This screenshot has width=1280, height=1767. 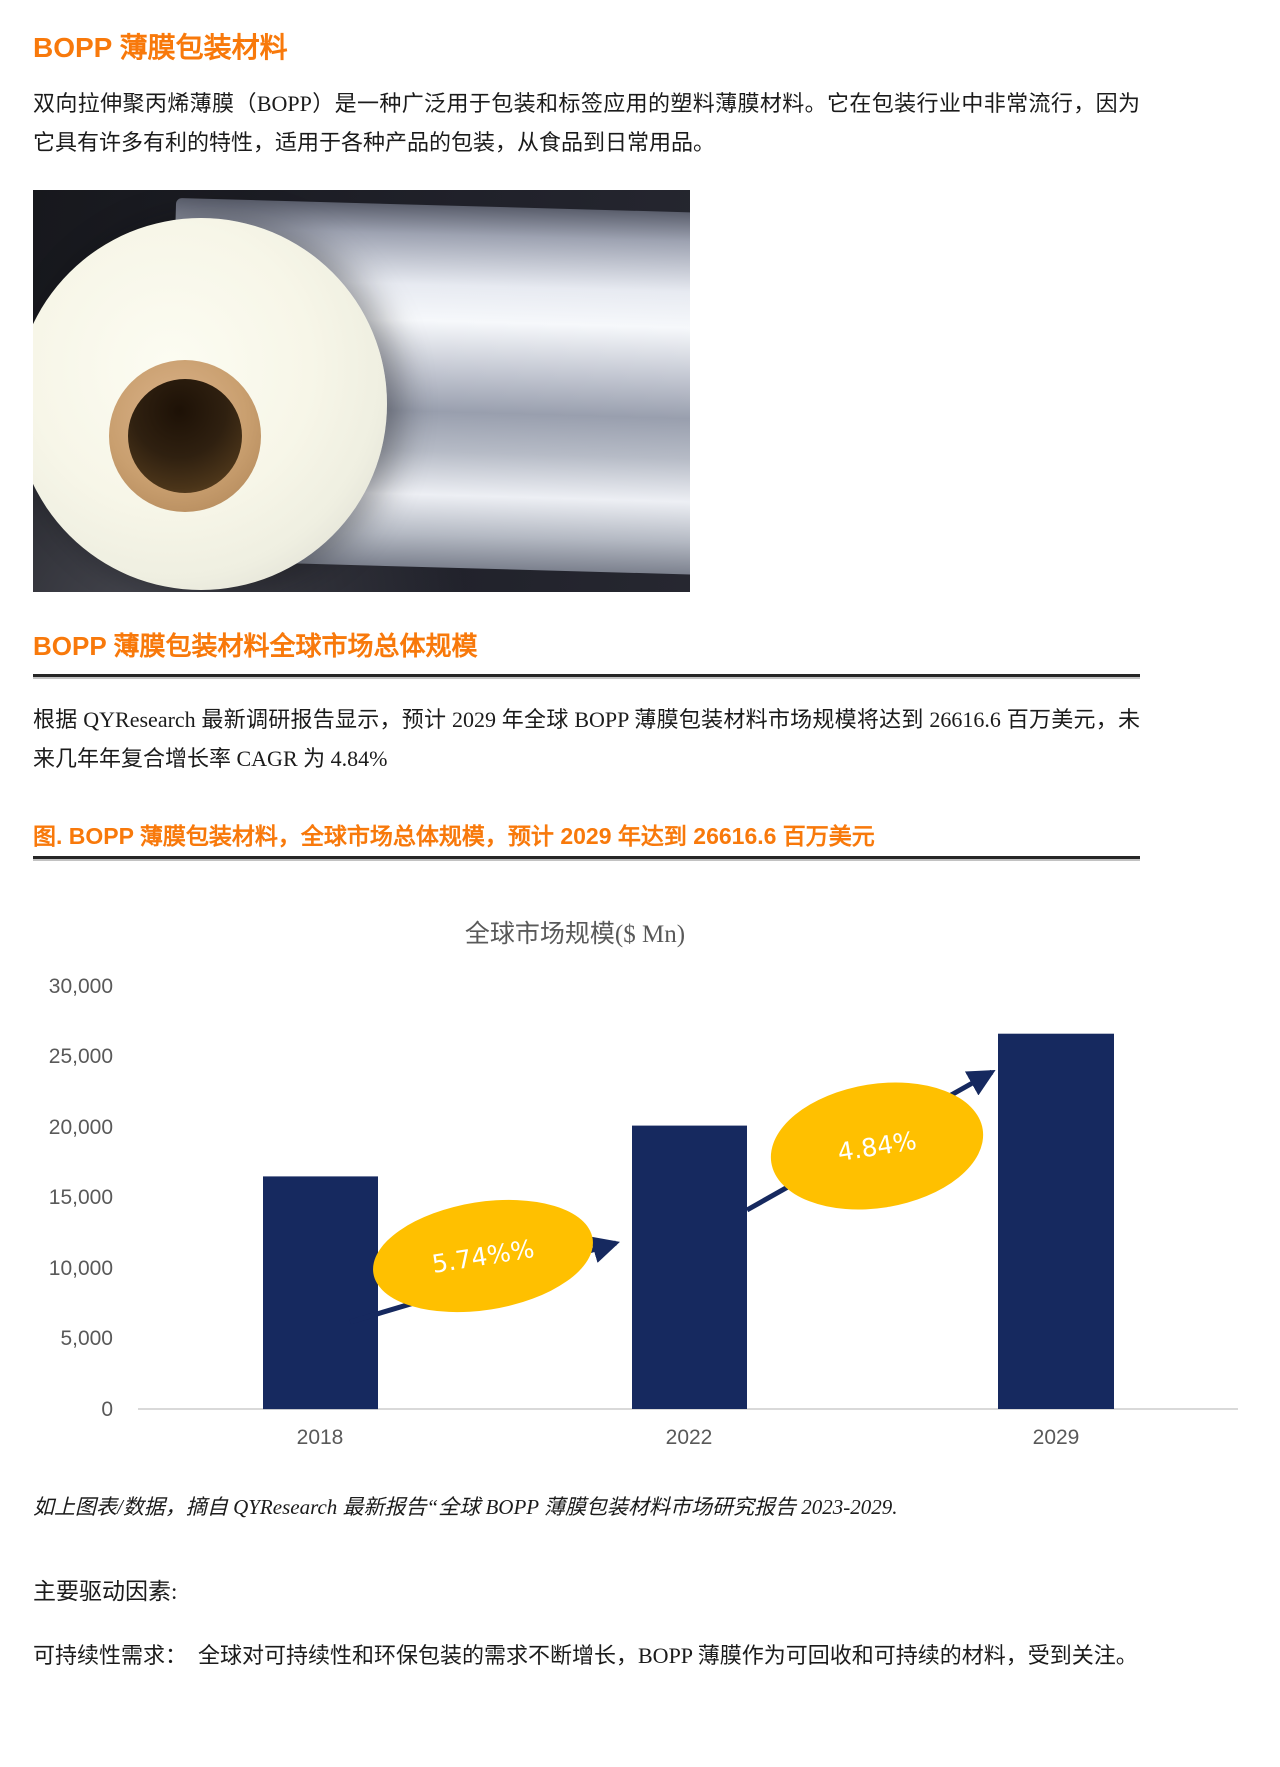 I want to click on y-tick-25000: 25,000, so click(x=81, y=1056).